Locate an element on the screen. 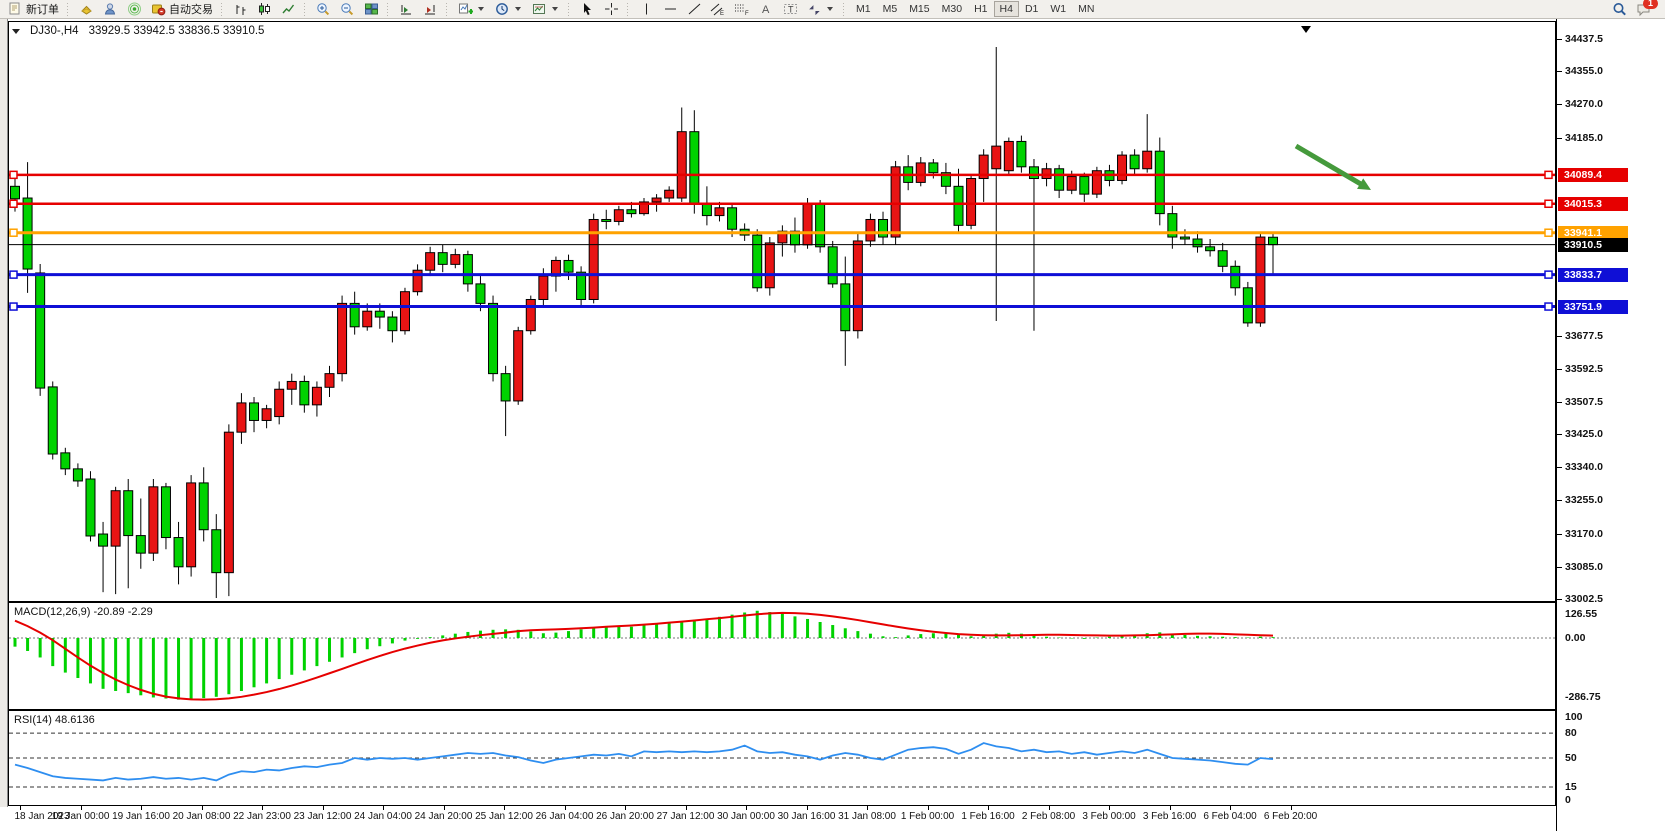 The height and width of the screenshot is (831, 1665). price-axis-tick: 34270.0 is located at coordinates (1580, 104).